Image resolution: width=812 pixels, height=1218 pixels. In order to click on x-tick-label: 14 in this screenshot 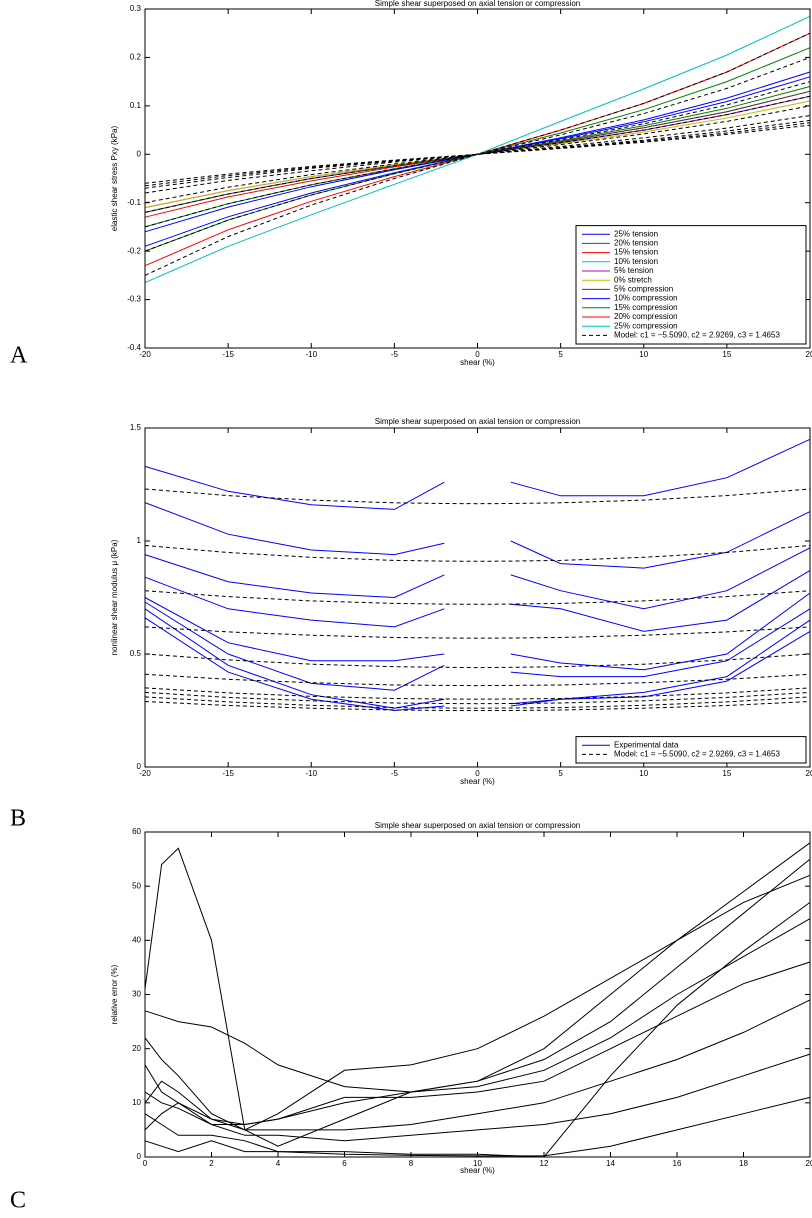, I will do `click(610, 1163)`.